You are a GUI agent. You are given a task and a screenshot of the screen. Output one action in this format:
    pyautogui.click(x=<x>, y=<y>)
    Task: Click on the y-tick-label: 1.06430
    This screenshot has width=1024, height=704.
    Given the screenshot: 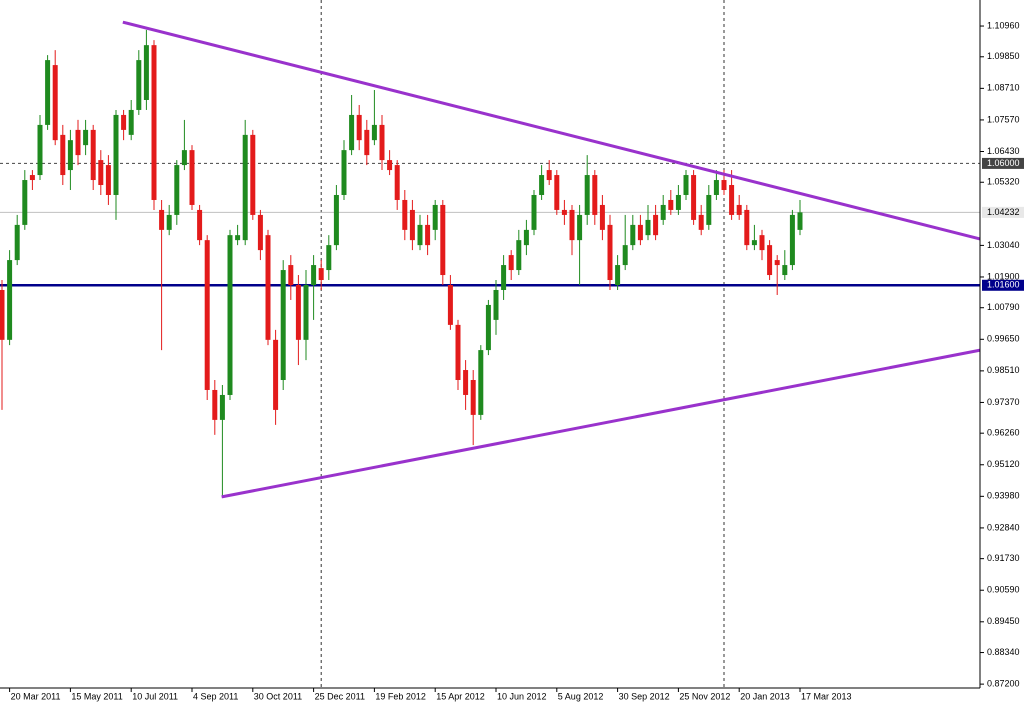 What is the action you would take?
    pyautogui.click(x=1003, y=151)
    